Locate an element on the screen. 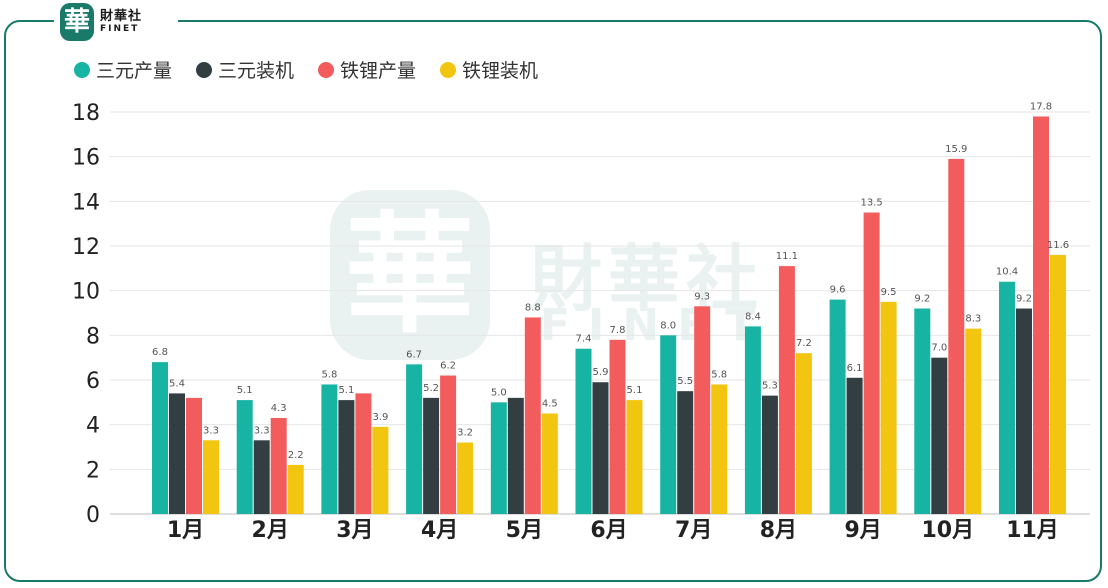 This screenshot has height=588, width=1108. x-tick-label: 6月 is located at coordinates (608, 530).